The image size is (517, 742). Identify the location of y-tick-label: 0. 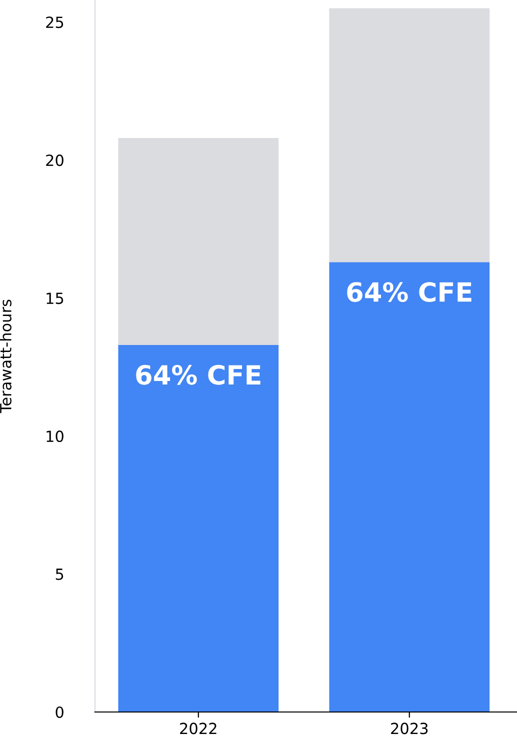
(60, 712).